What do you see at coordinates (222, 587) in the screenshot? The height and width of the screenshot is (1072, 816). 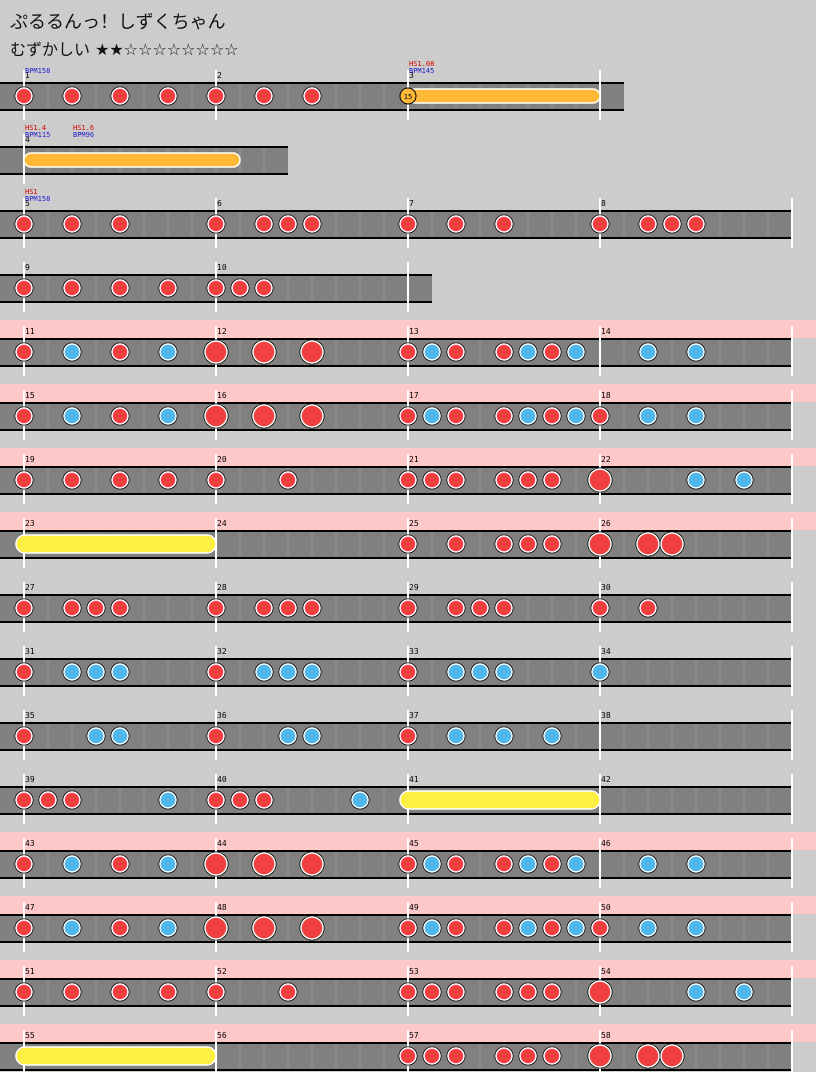 I see `measure-number: 28` at bounding box center [222, 587].